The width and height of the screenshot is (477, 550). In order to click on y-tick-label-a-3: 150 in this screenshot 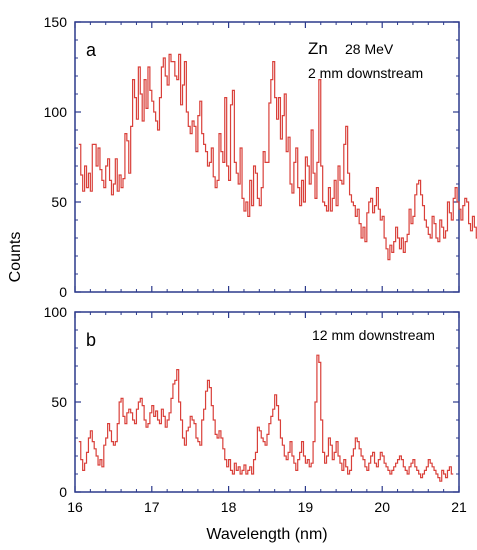, I will do `click(56, 22)`.